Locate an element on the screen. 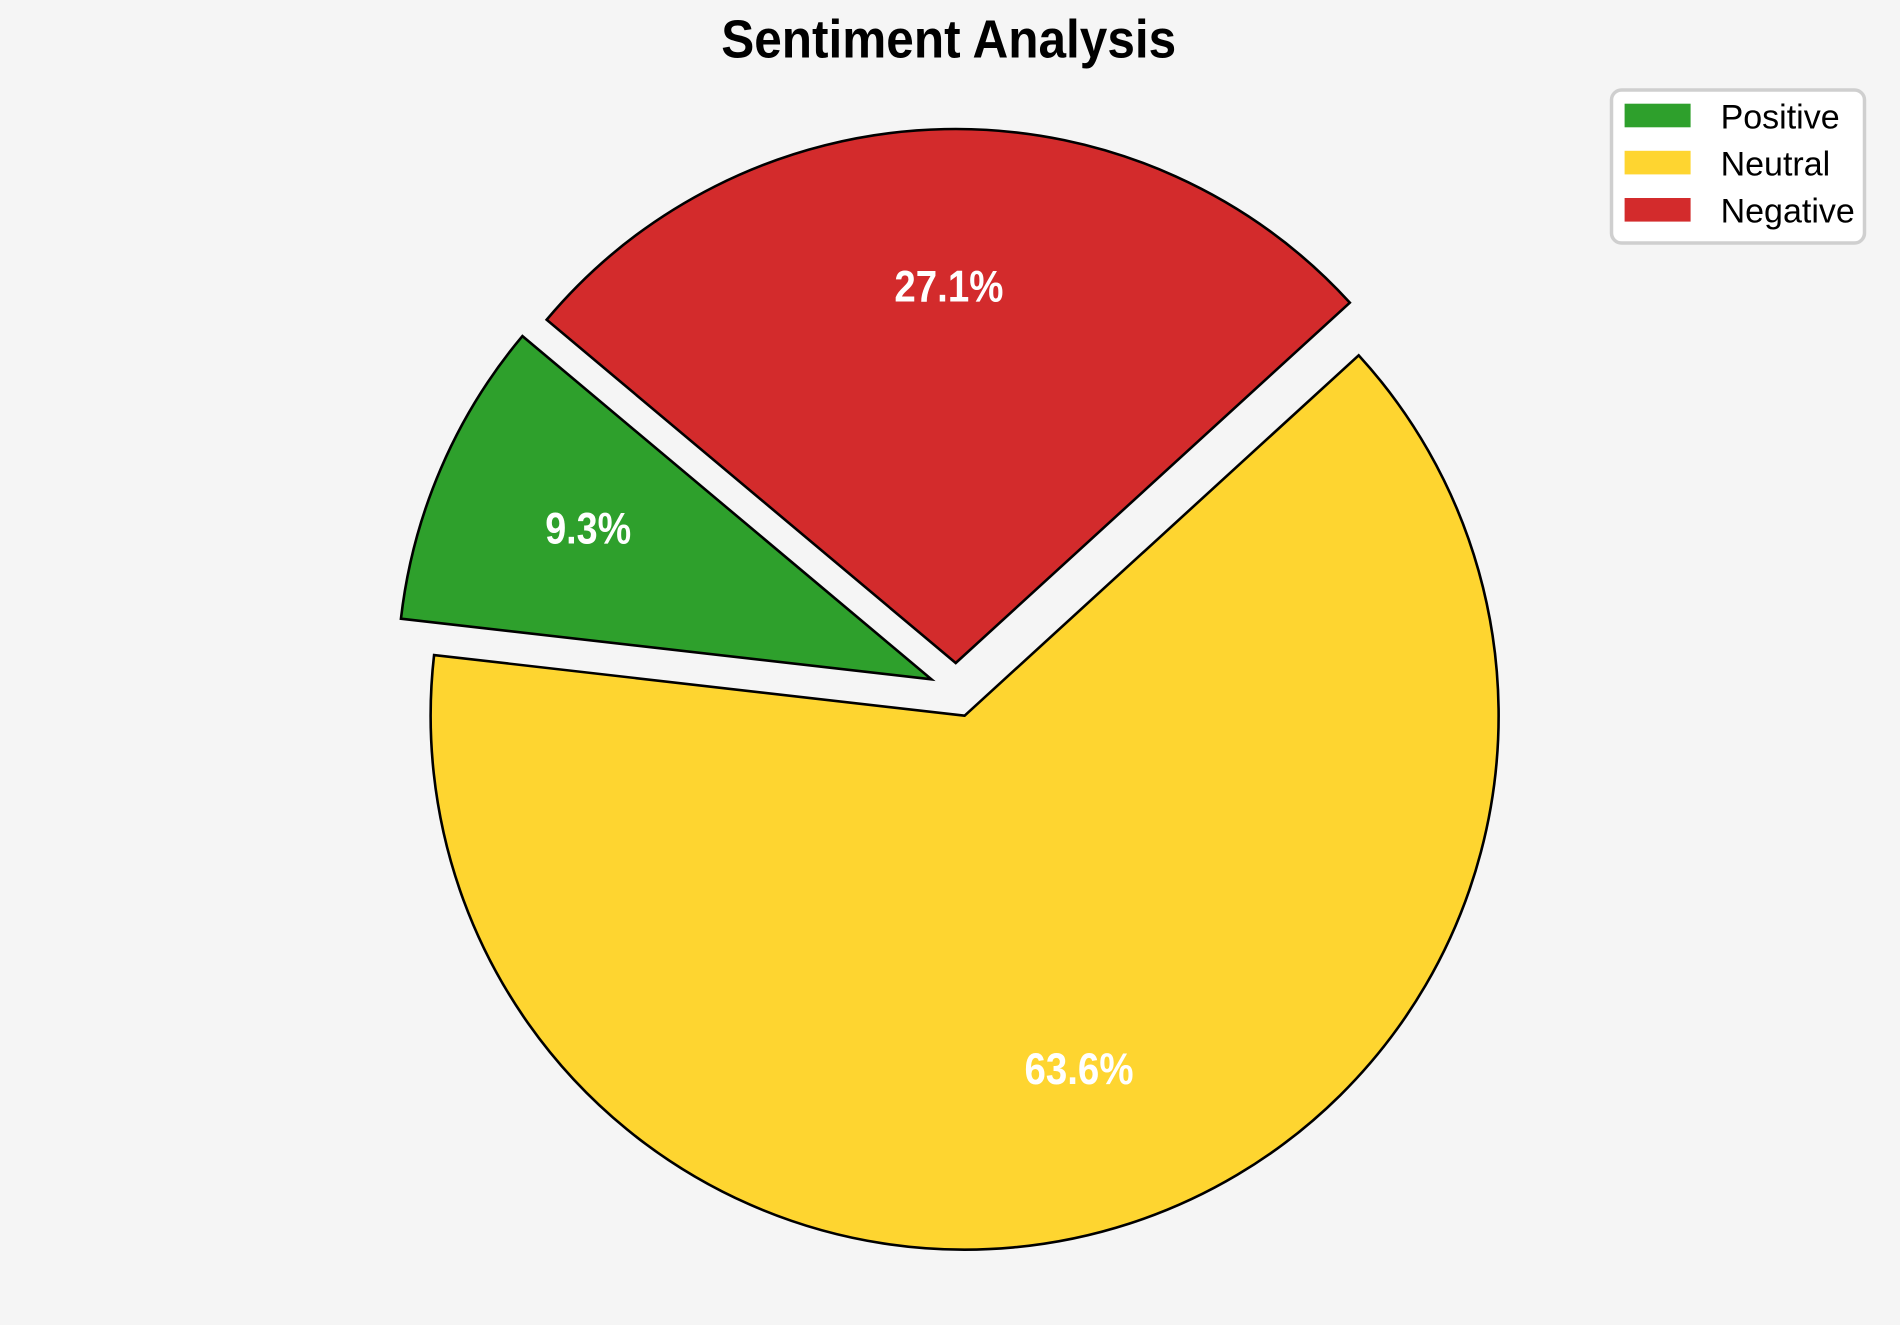  svg-text: 9.3% is located at coordinates (588, 529).